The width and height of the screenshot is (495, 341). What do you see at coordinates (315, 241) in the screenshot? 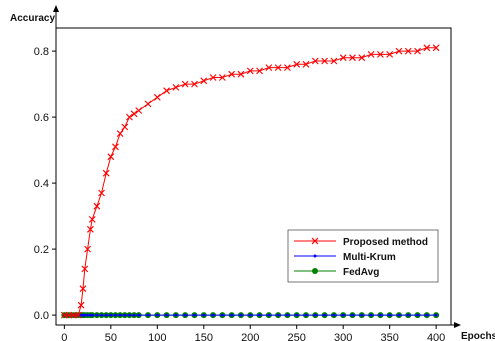
I see `legend-marker-proposed` at bounding box center [315, 241].